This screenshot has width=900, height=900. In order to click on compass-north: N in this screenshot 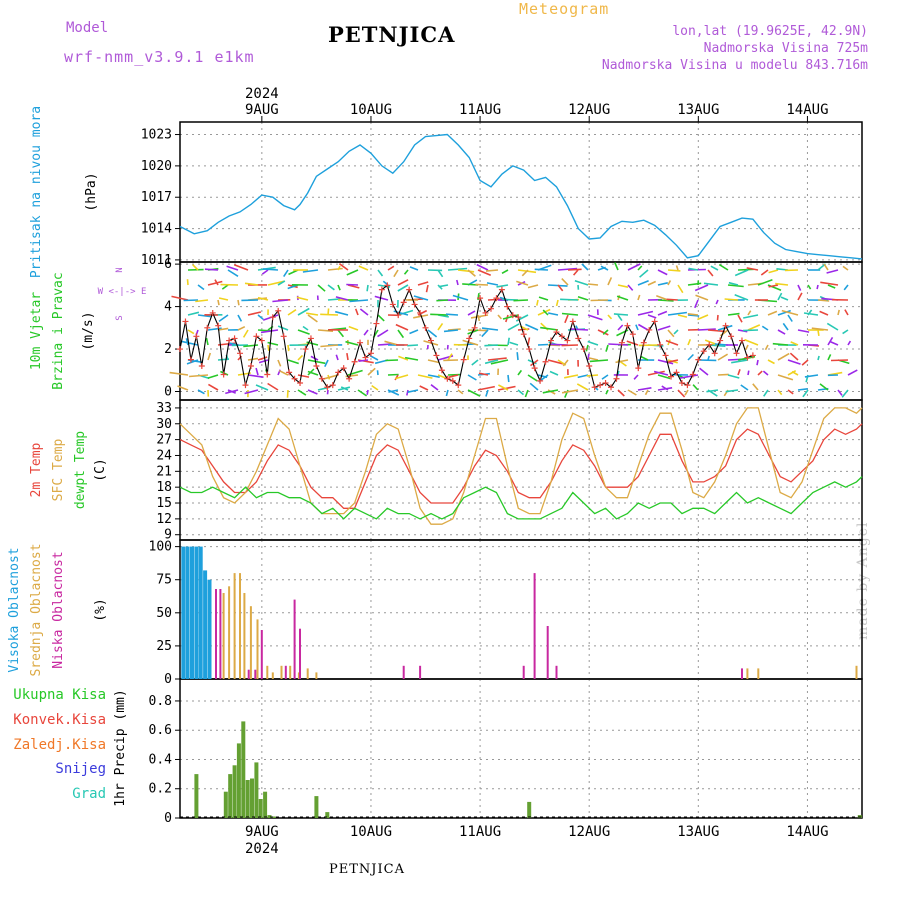, I will do `click(120, 269)`.